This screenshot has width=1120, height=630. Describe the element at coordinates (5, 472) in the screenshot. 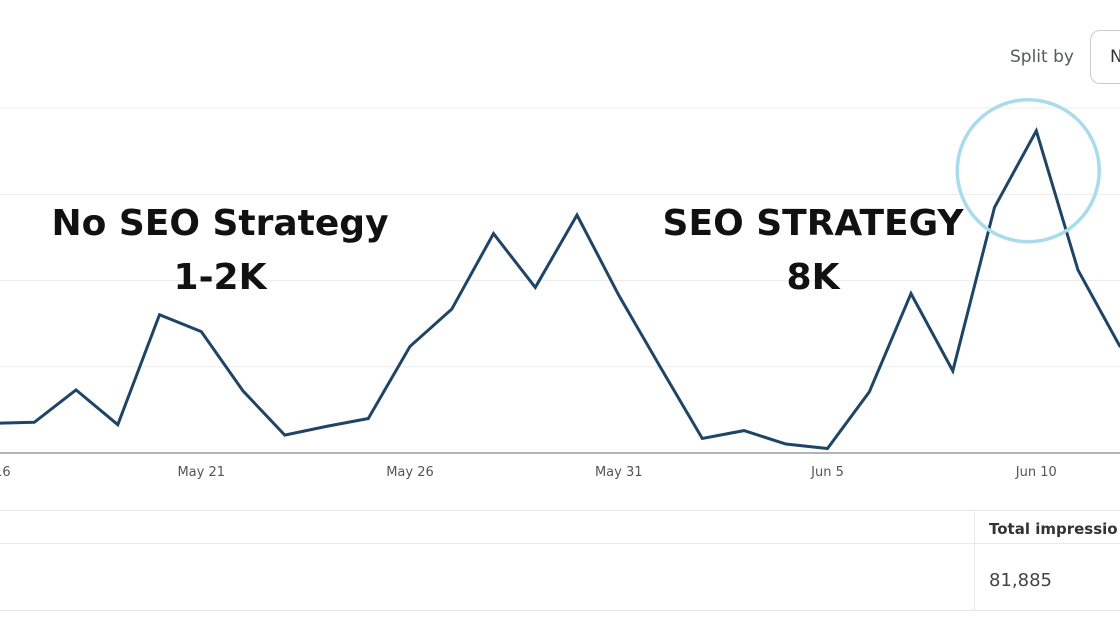

I see `x-tick-label: ay 16` at that location.